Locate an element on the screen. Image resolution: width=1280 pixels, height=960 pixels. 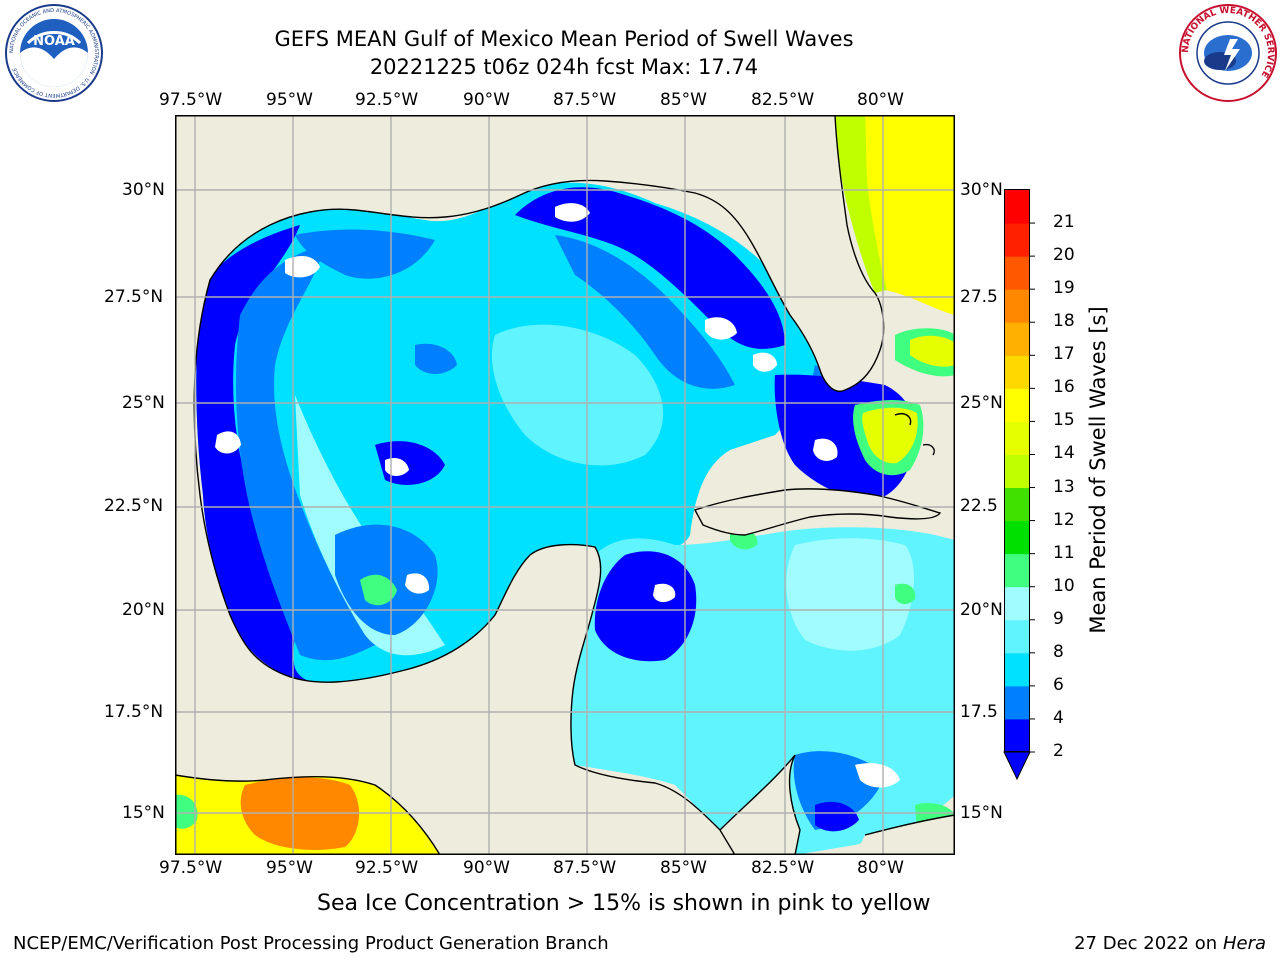
lon-tick-top: 87.5°W is located at coordinates (585, 100).